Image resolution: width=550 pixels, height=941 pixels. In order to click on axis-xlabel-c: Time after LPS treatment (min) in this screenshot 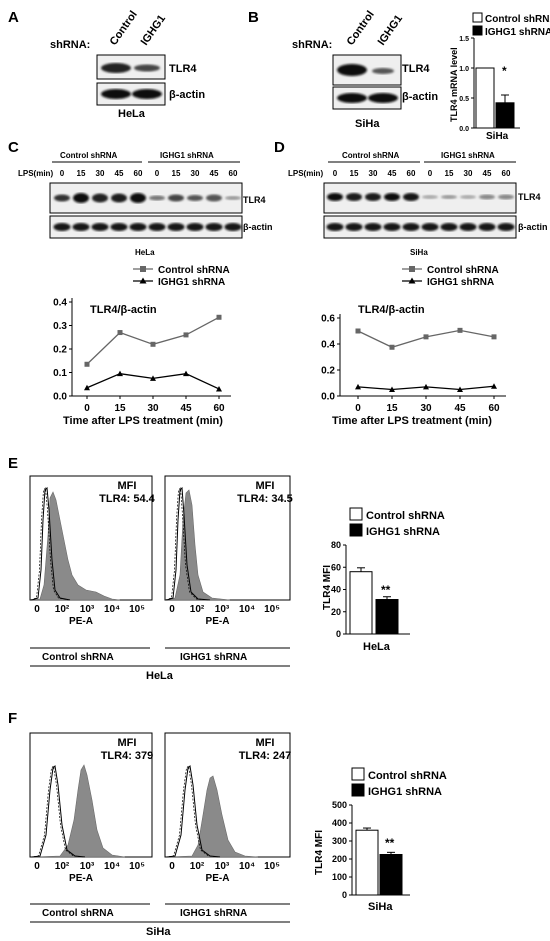, I will do `click(143, 421)`.